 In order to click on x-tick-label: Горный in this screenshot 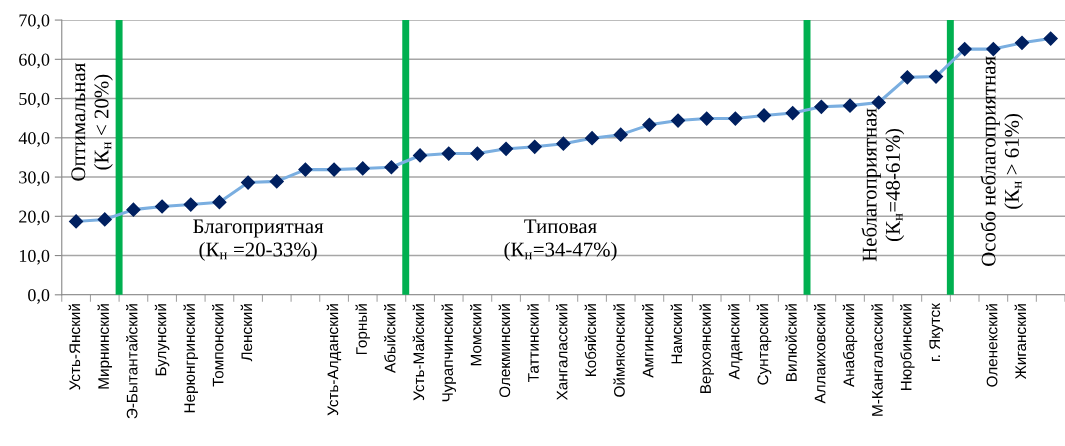, I will do `click(362, 329)`.